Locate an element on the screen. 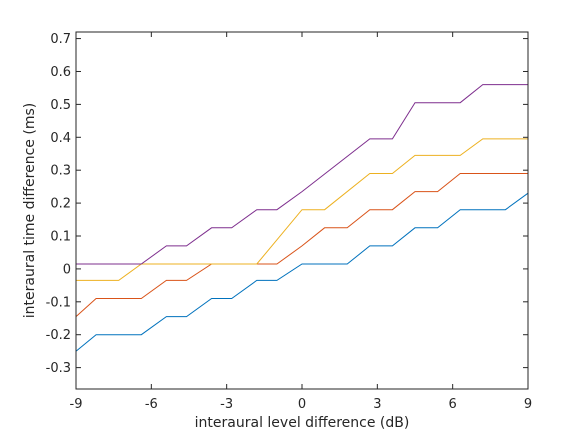 This screenshot has width=583, height=438. x-axis-label: interaural level difference (dB) is located at coordinates (302, 423).